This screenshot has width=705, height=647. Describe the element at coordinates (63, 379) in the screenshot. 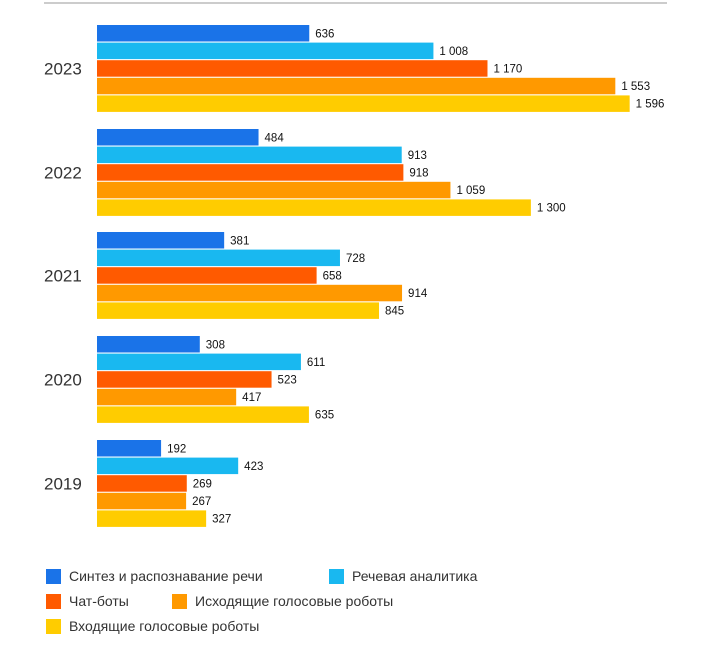

I see `category-tick-label: 2020` at that location.